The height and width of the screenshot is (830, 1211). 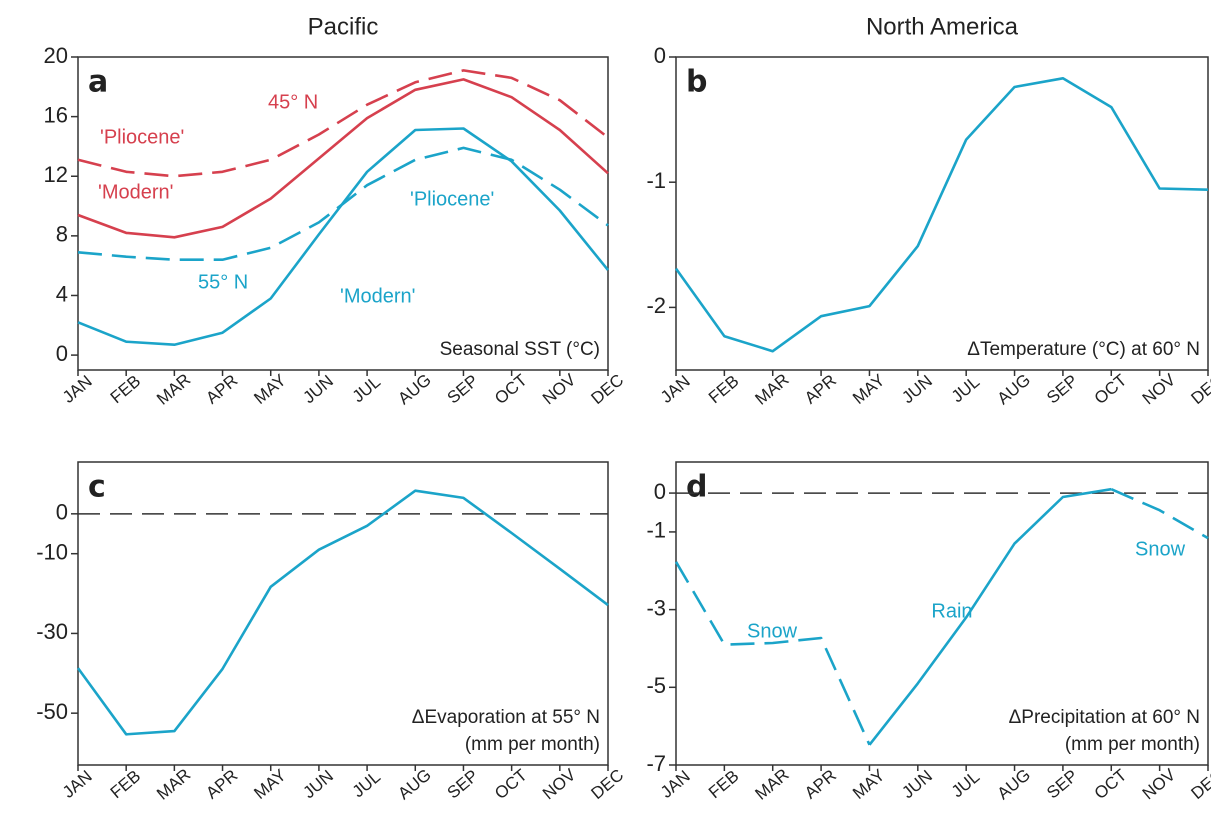 I want to click on y-tick-label: -10, so click(x=52, y=552).